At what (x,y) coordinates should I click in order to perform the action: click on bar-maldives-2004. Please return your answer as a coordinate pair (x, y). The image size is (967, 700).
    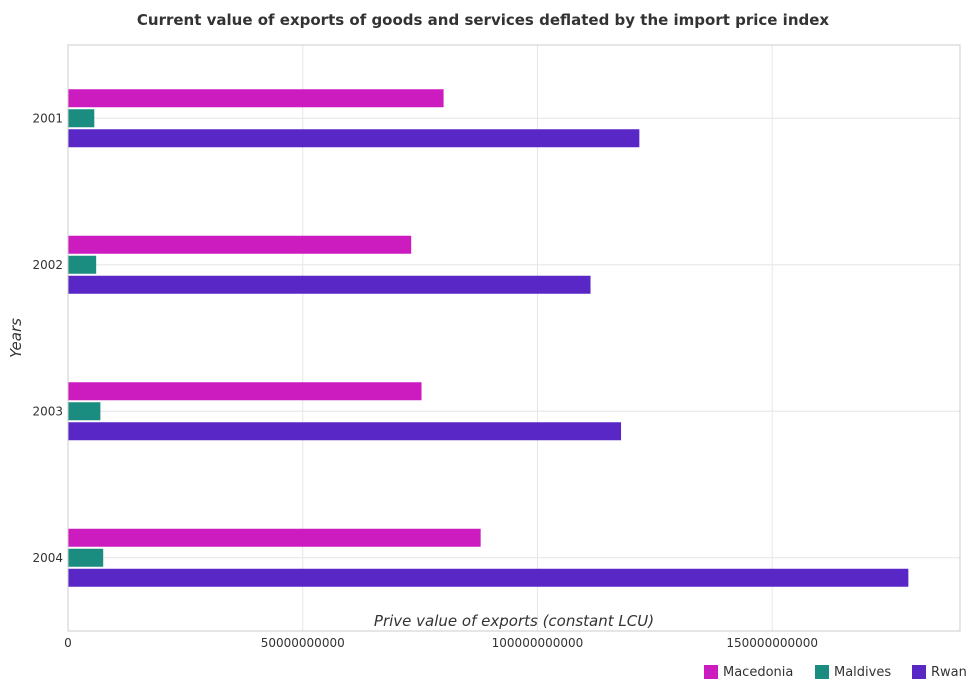
    Looking at the image, I should click on (86, 557).